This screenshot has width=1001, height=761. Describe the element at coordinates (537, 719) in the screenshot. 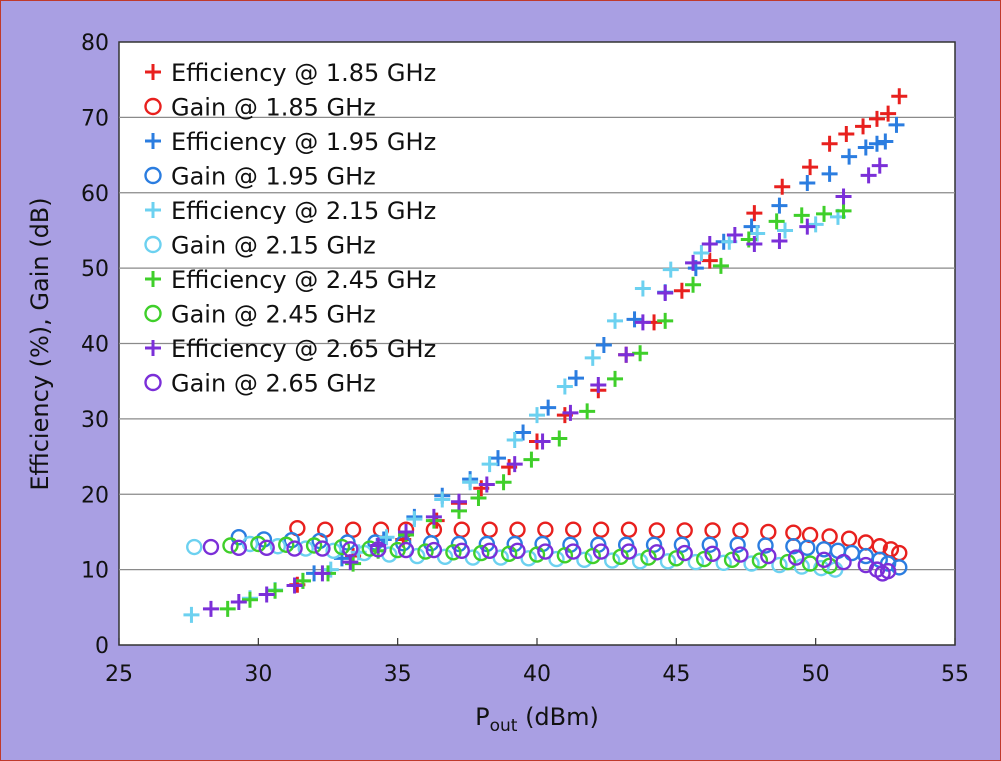

I see `x-axis-title: Pout (dBm)` at that location.